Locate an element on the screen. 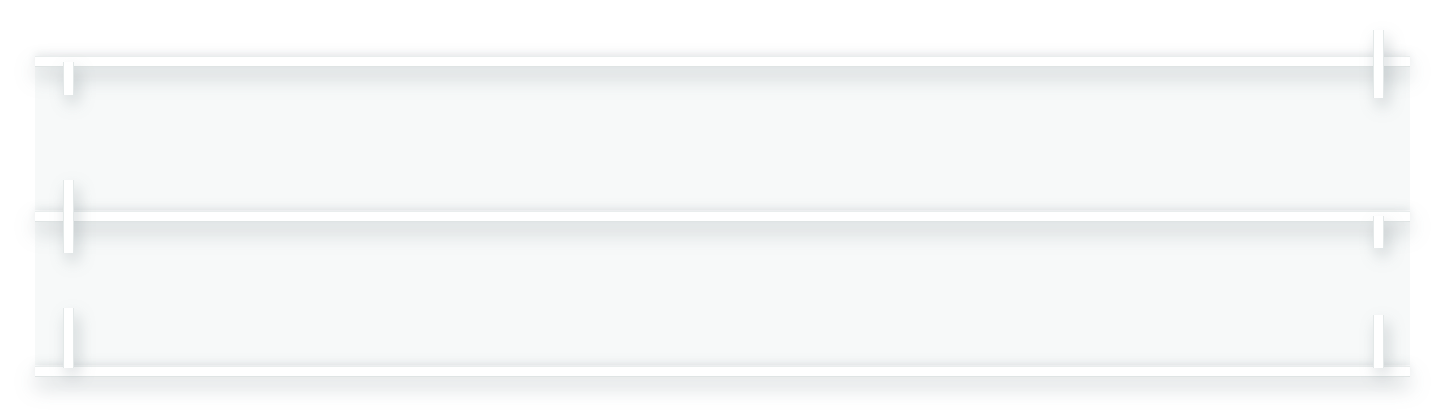 Image resolution: width=1444 pixels, height=419 pixels. shelf-bar-bottom is located at coordinates (722, 371).